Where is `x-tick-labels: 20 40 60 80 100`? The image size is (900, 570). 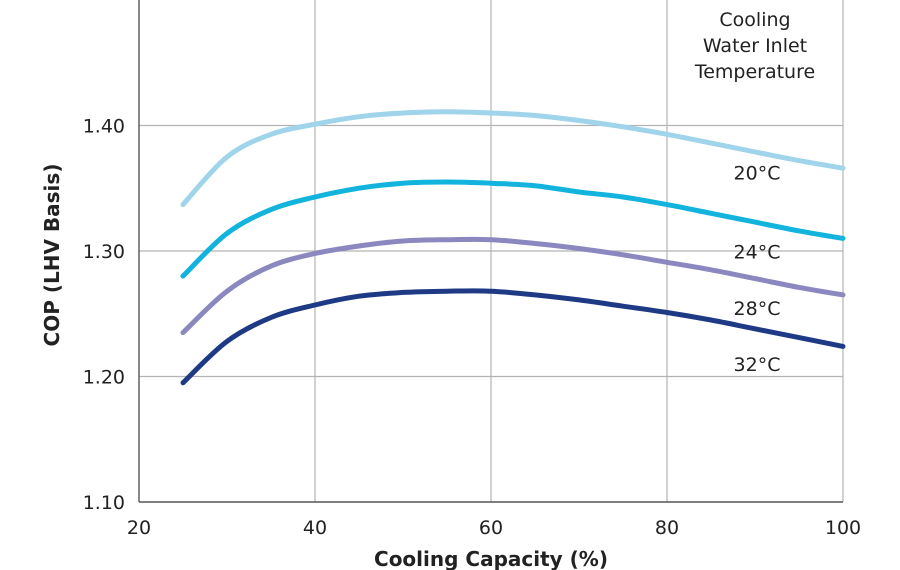 x-tick-labels: 20 40 60 80 100 is located at coordinates (494, 528).